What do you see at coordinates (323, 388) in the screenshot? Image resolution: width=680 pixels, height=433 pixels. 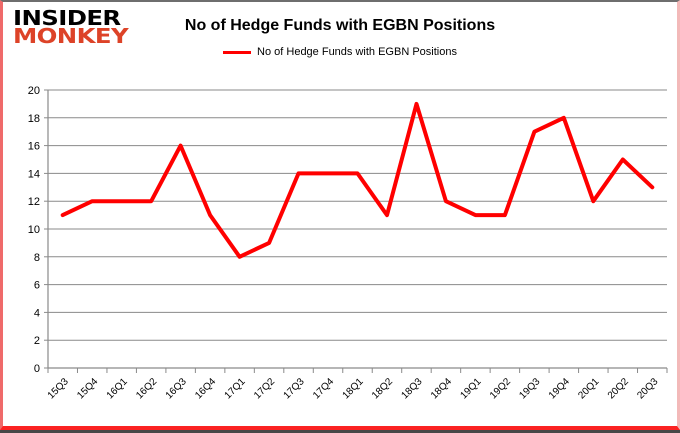 I see `x-axis-label: 17Q4` at bounding box center [323, 388].